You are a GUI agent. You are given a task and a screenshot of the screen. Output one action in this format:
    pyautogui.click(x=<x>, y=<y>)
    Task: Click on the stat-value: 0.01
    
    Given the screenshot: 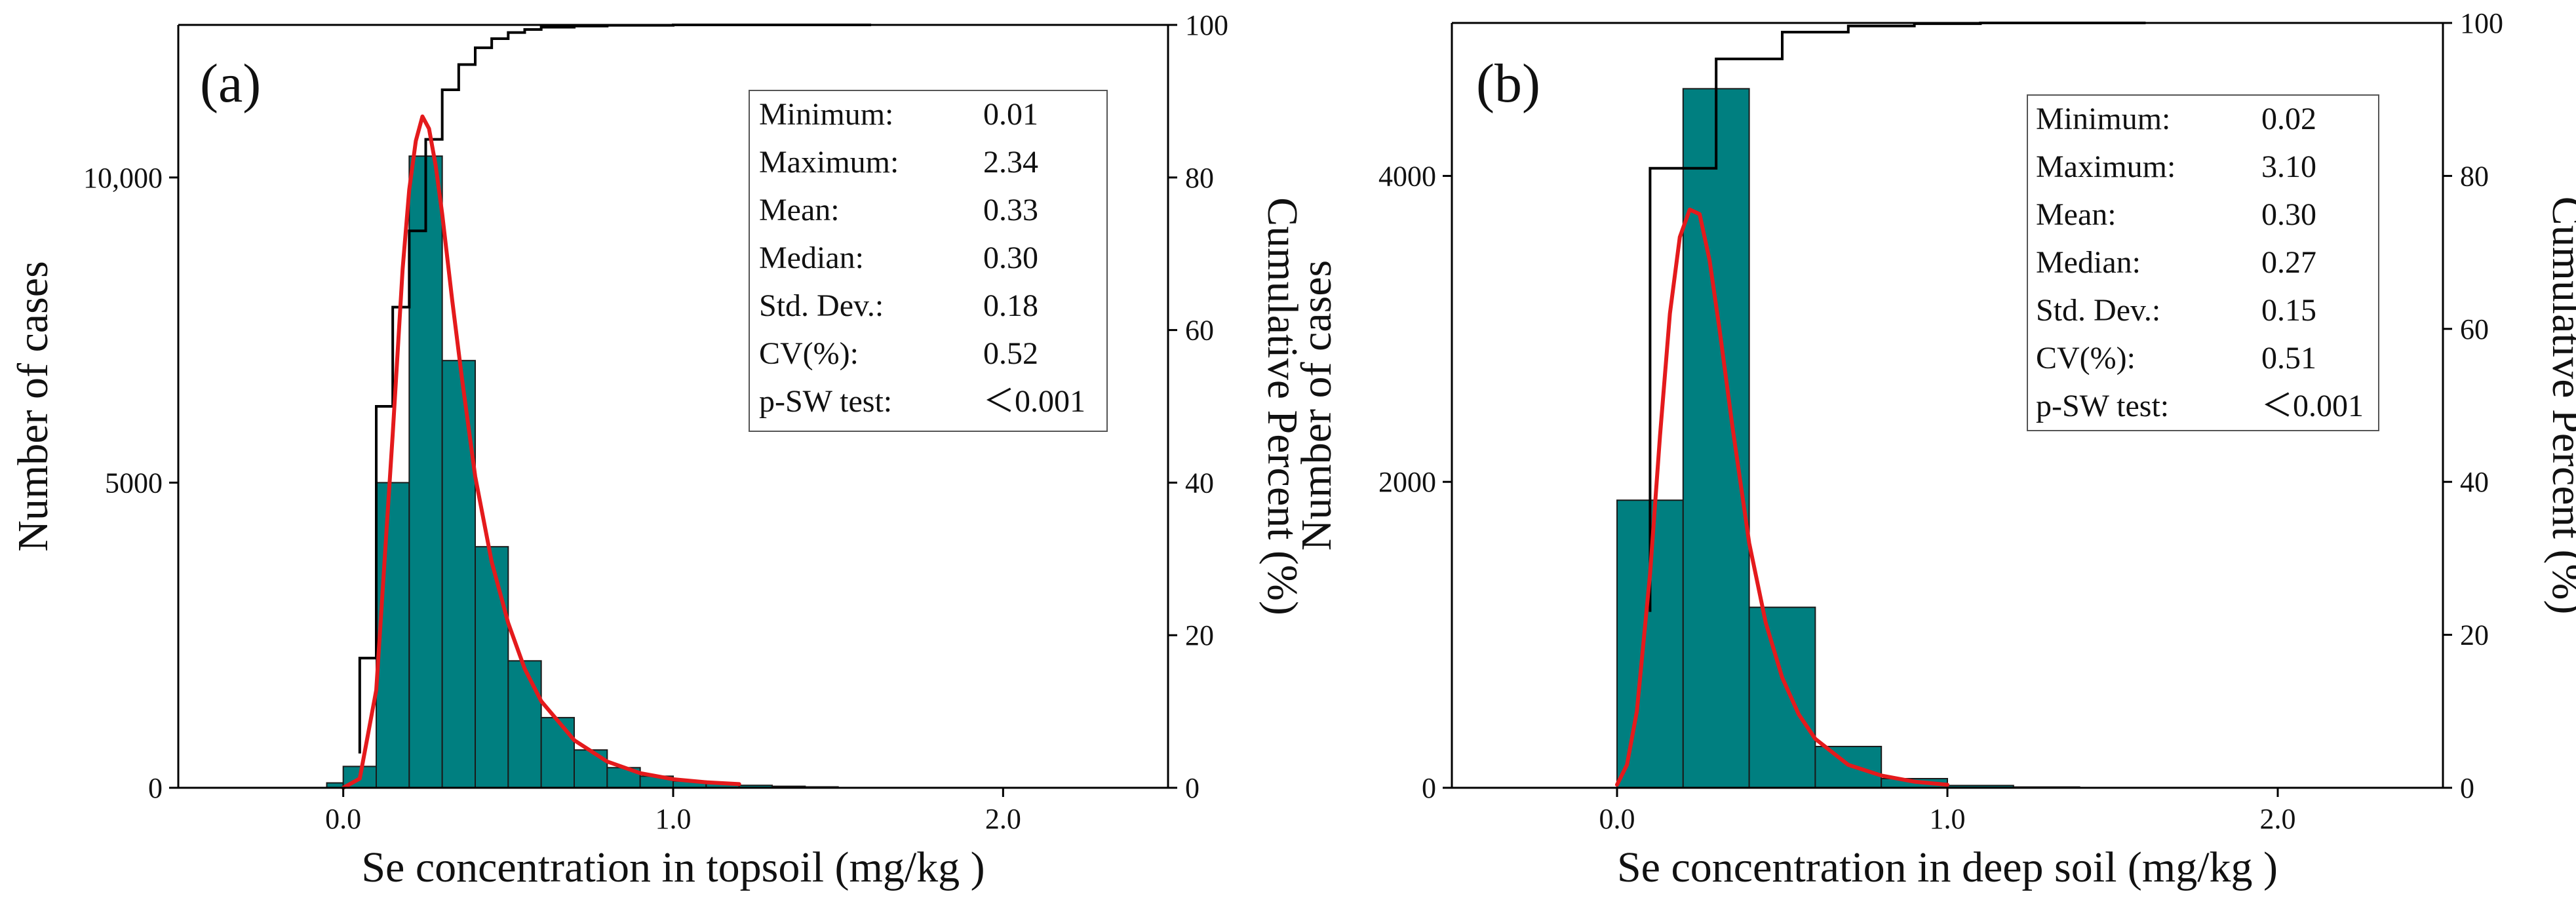 What is the action you would take?
    pyautogui.click(x=1010, y=114)
    